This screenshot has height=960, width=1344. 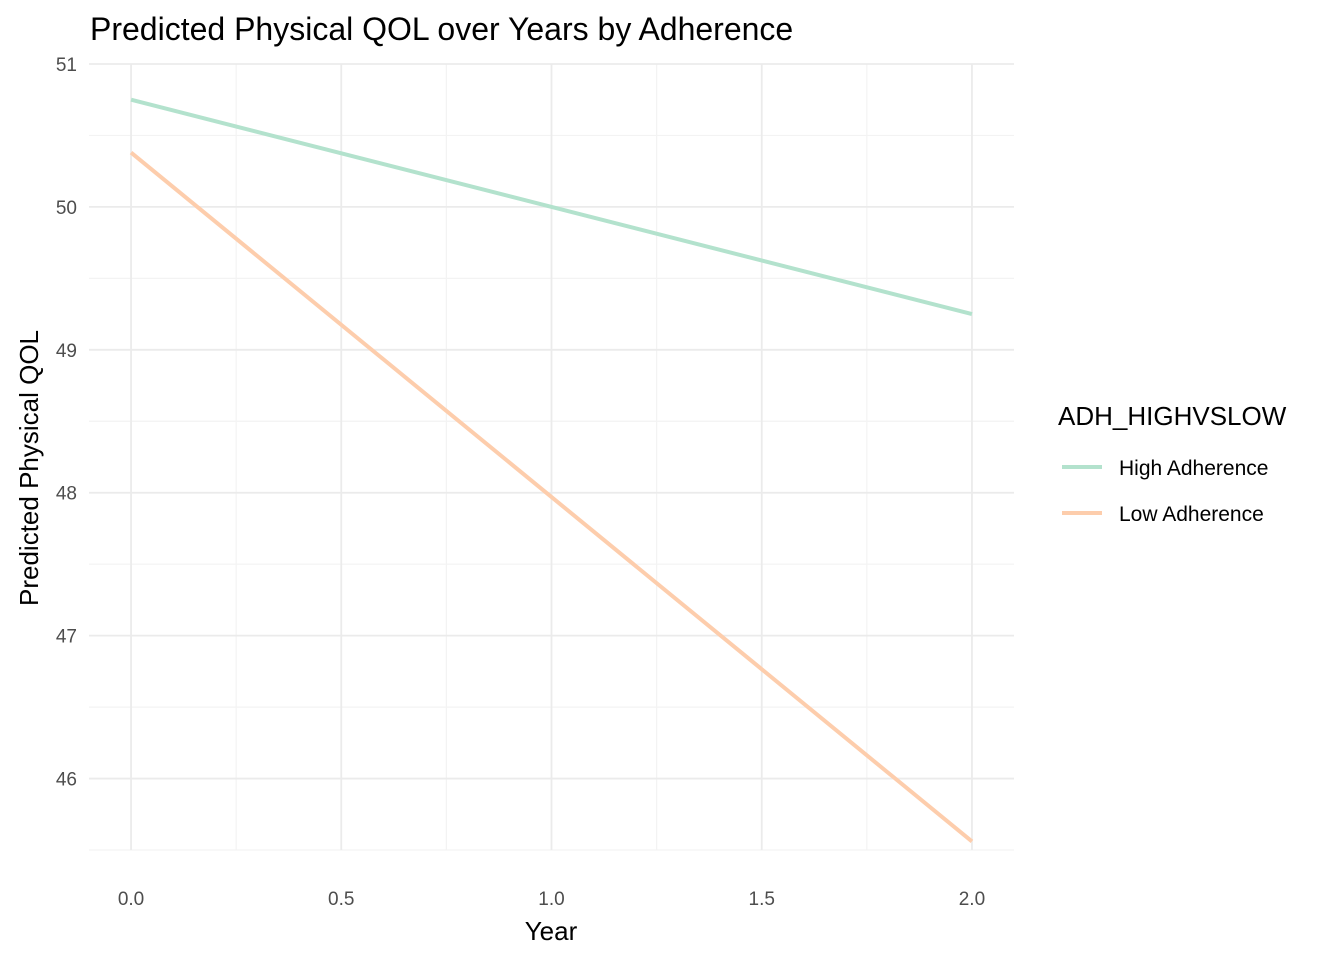 What do you see at coordinates (762, 899) in the screenshot?
I see `x-tick-label: 1.5` at bounding box center [762, 899].